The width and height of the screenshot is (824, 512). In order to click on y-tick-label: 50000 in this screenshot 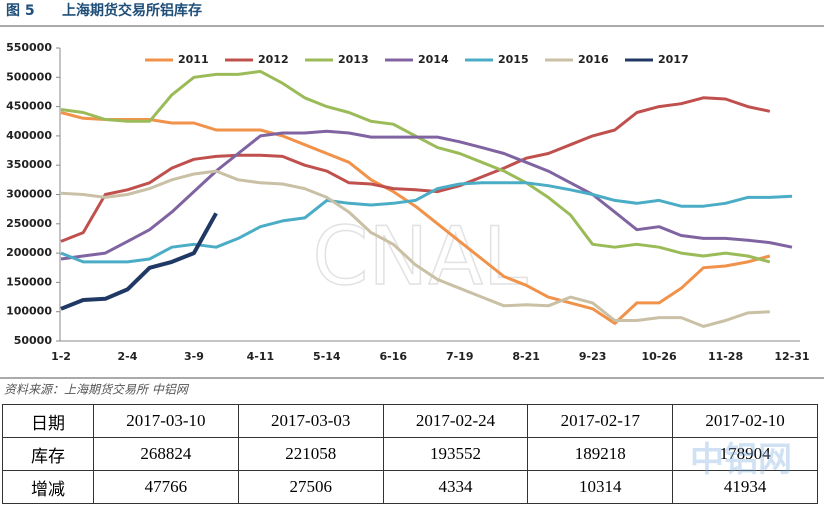, I will do `click(33, 340)`.